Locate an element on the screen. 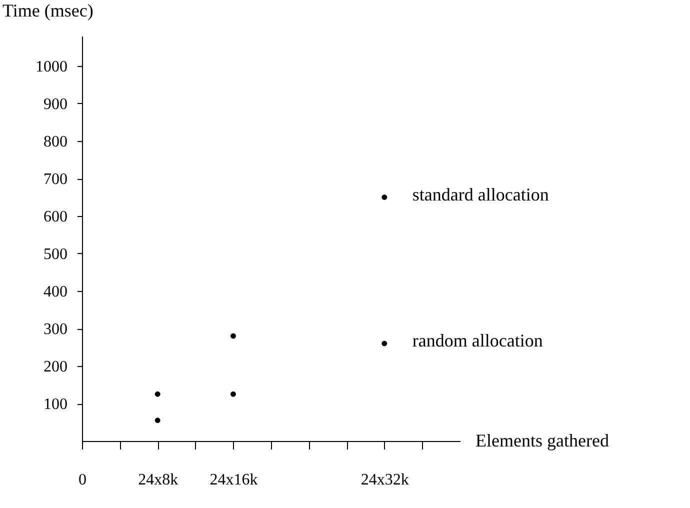 This screenshot has width=690, height=508. y-tick-label: 500 is located at coordinates (56, 254).